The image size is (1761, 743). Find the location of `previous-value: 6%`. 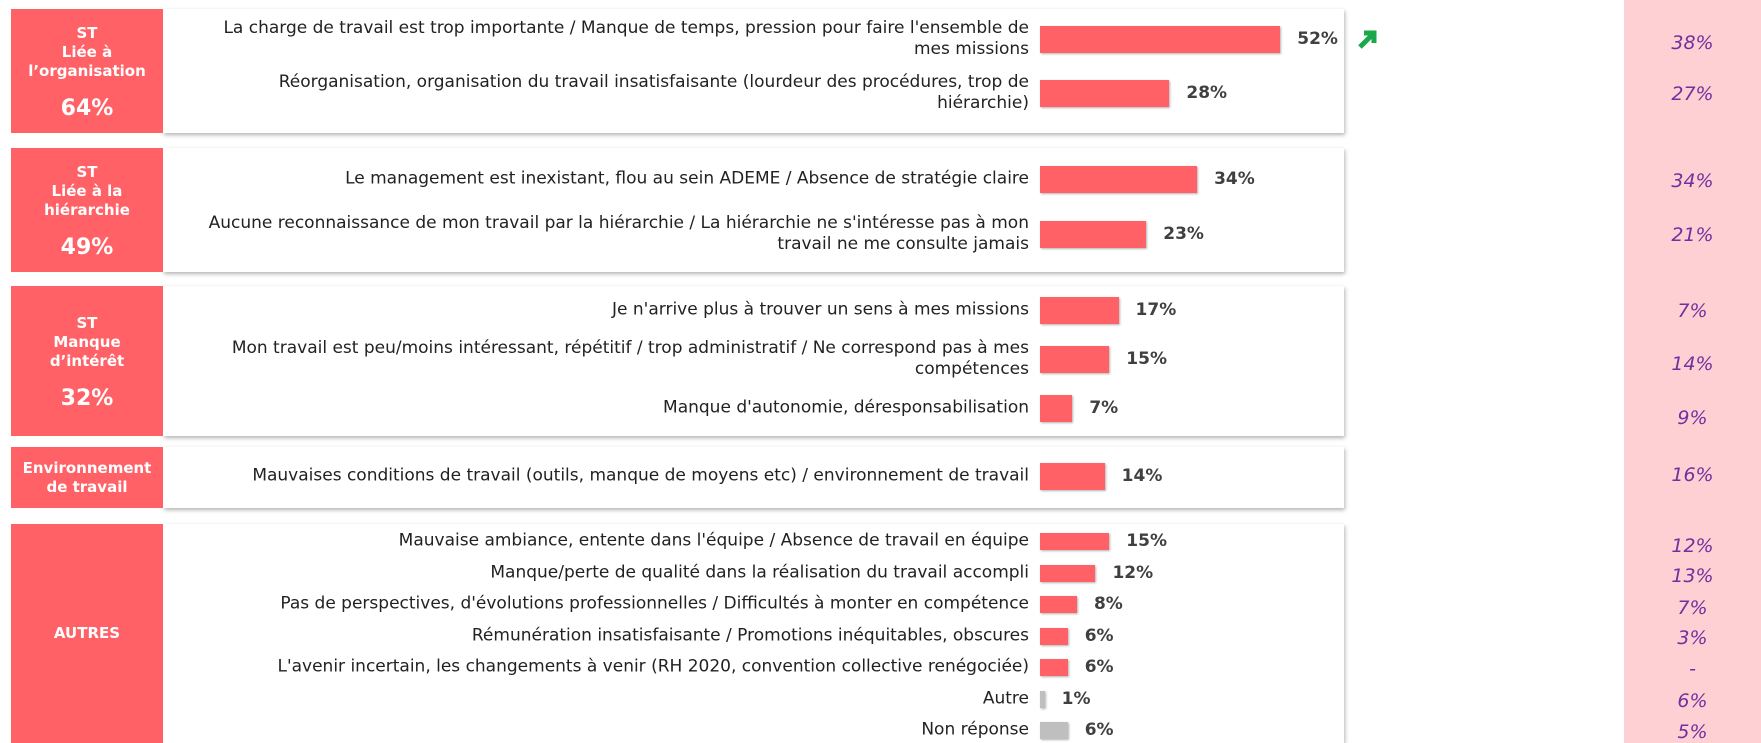

previous-value: 6% is located at coordinates (1692, 701).